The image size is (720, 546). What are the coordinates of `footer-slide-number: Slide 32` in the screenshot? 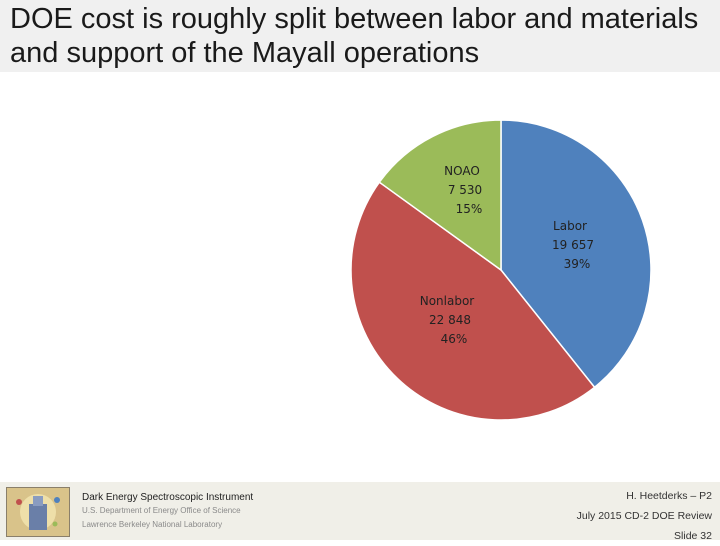 It's located at (693, 536).